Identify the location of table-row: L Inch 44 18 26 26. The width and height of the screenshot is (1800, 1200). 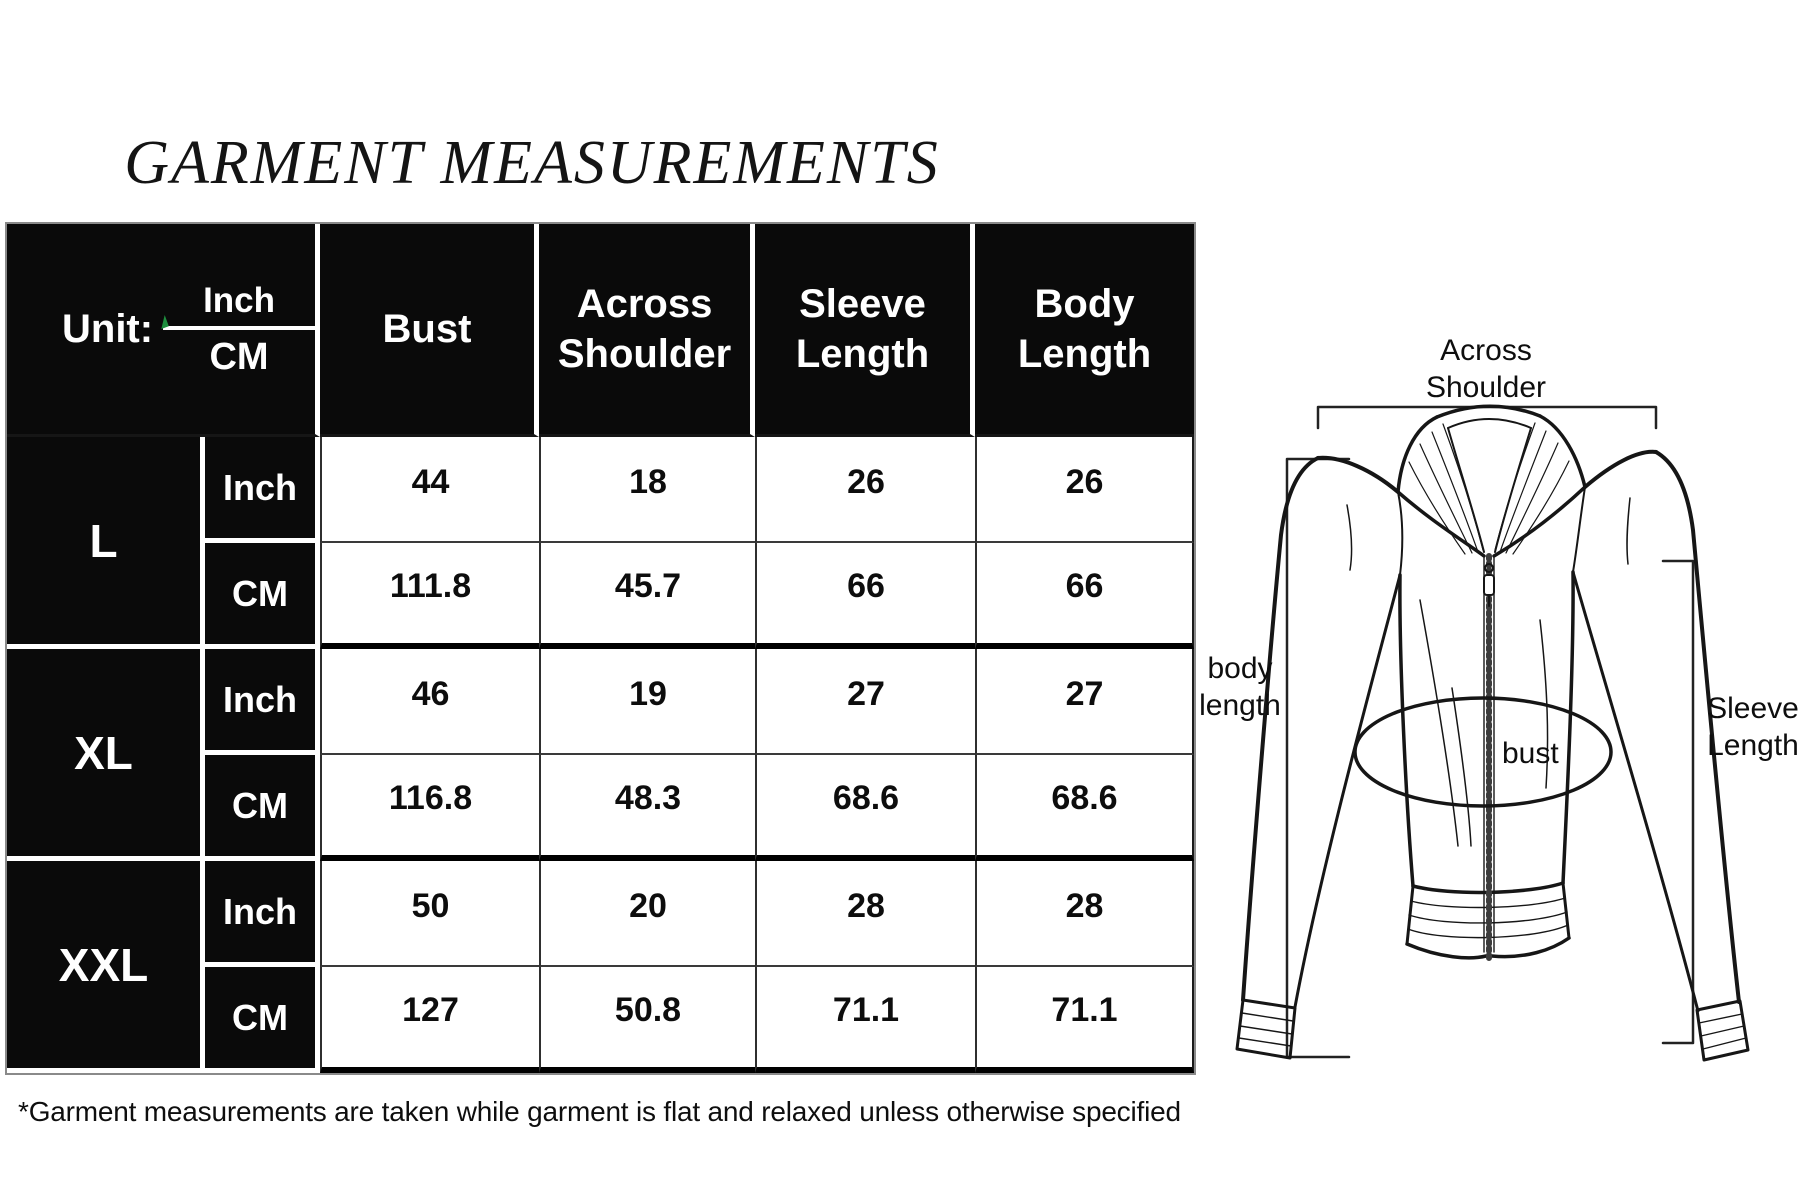
(600, 543).